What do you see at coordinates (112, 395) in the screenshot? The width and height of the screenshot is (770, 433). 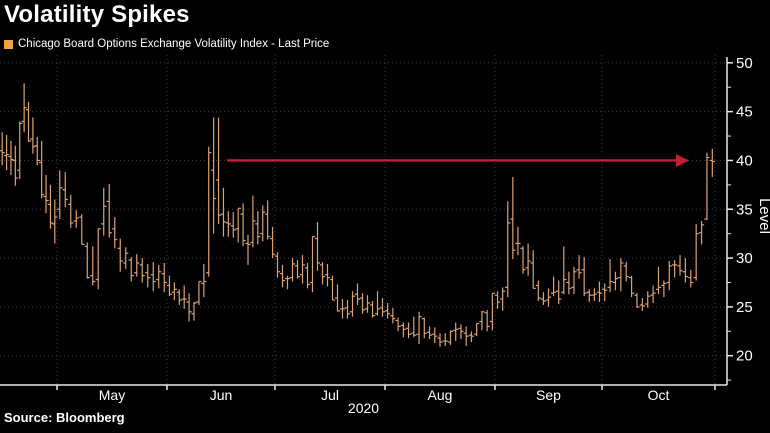 I see `x-tick-label: May` at bounding box center [112, 395].